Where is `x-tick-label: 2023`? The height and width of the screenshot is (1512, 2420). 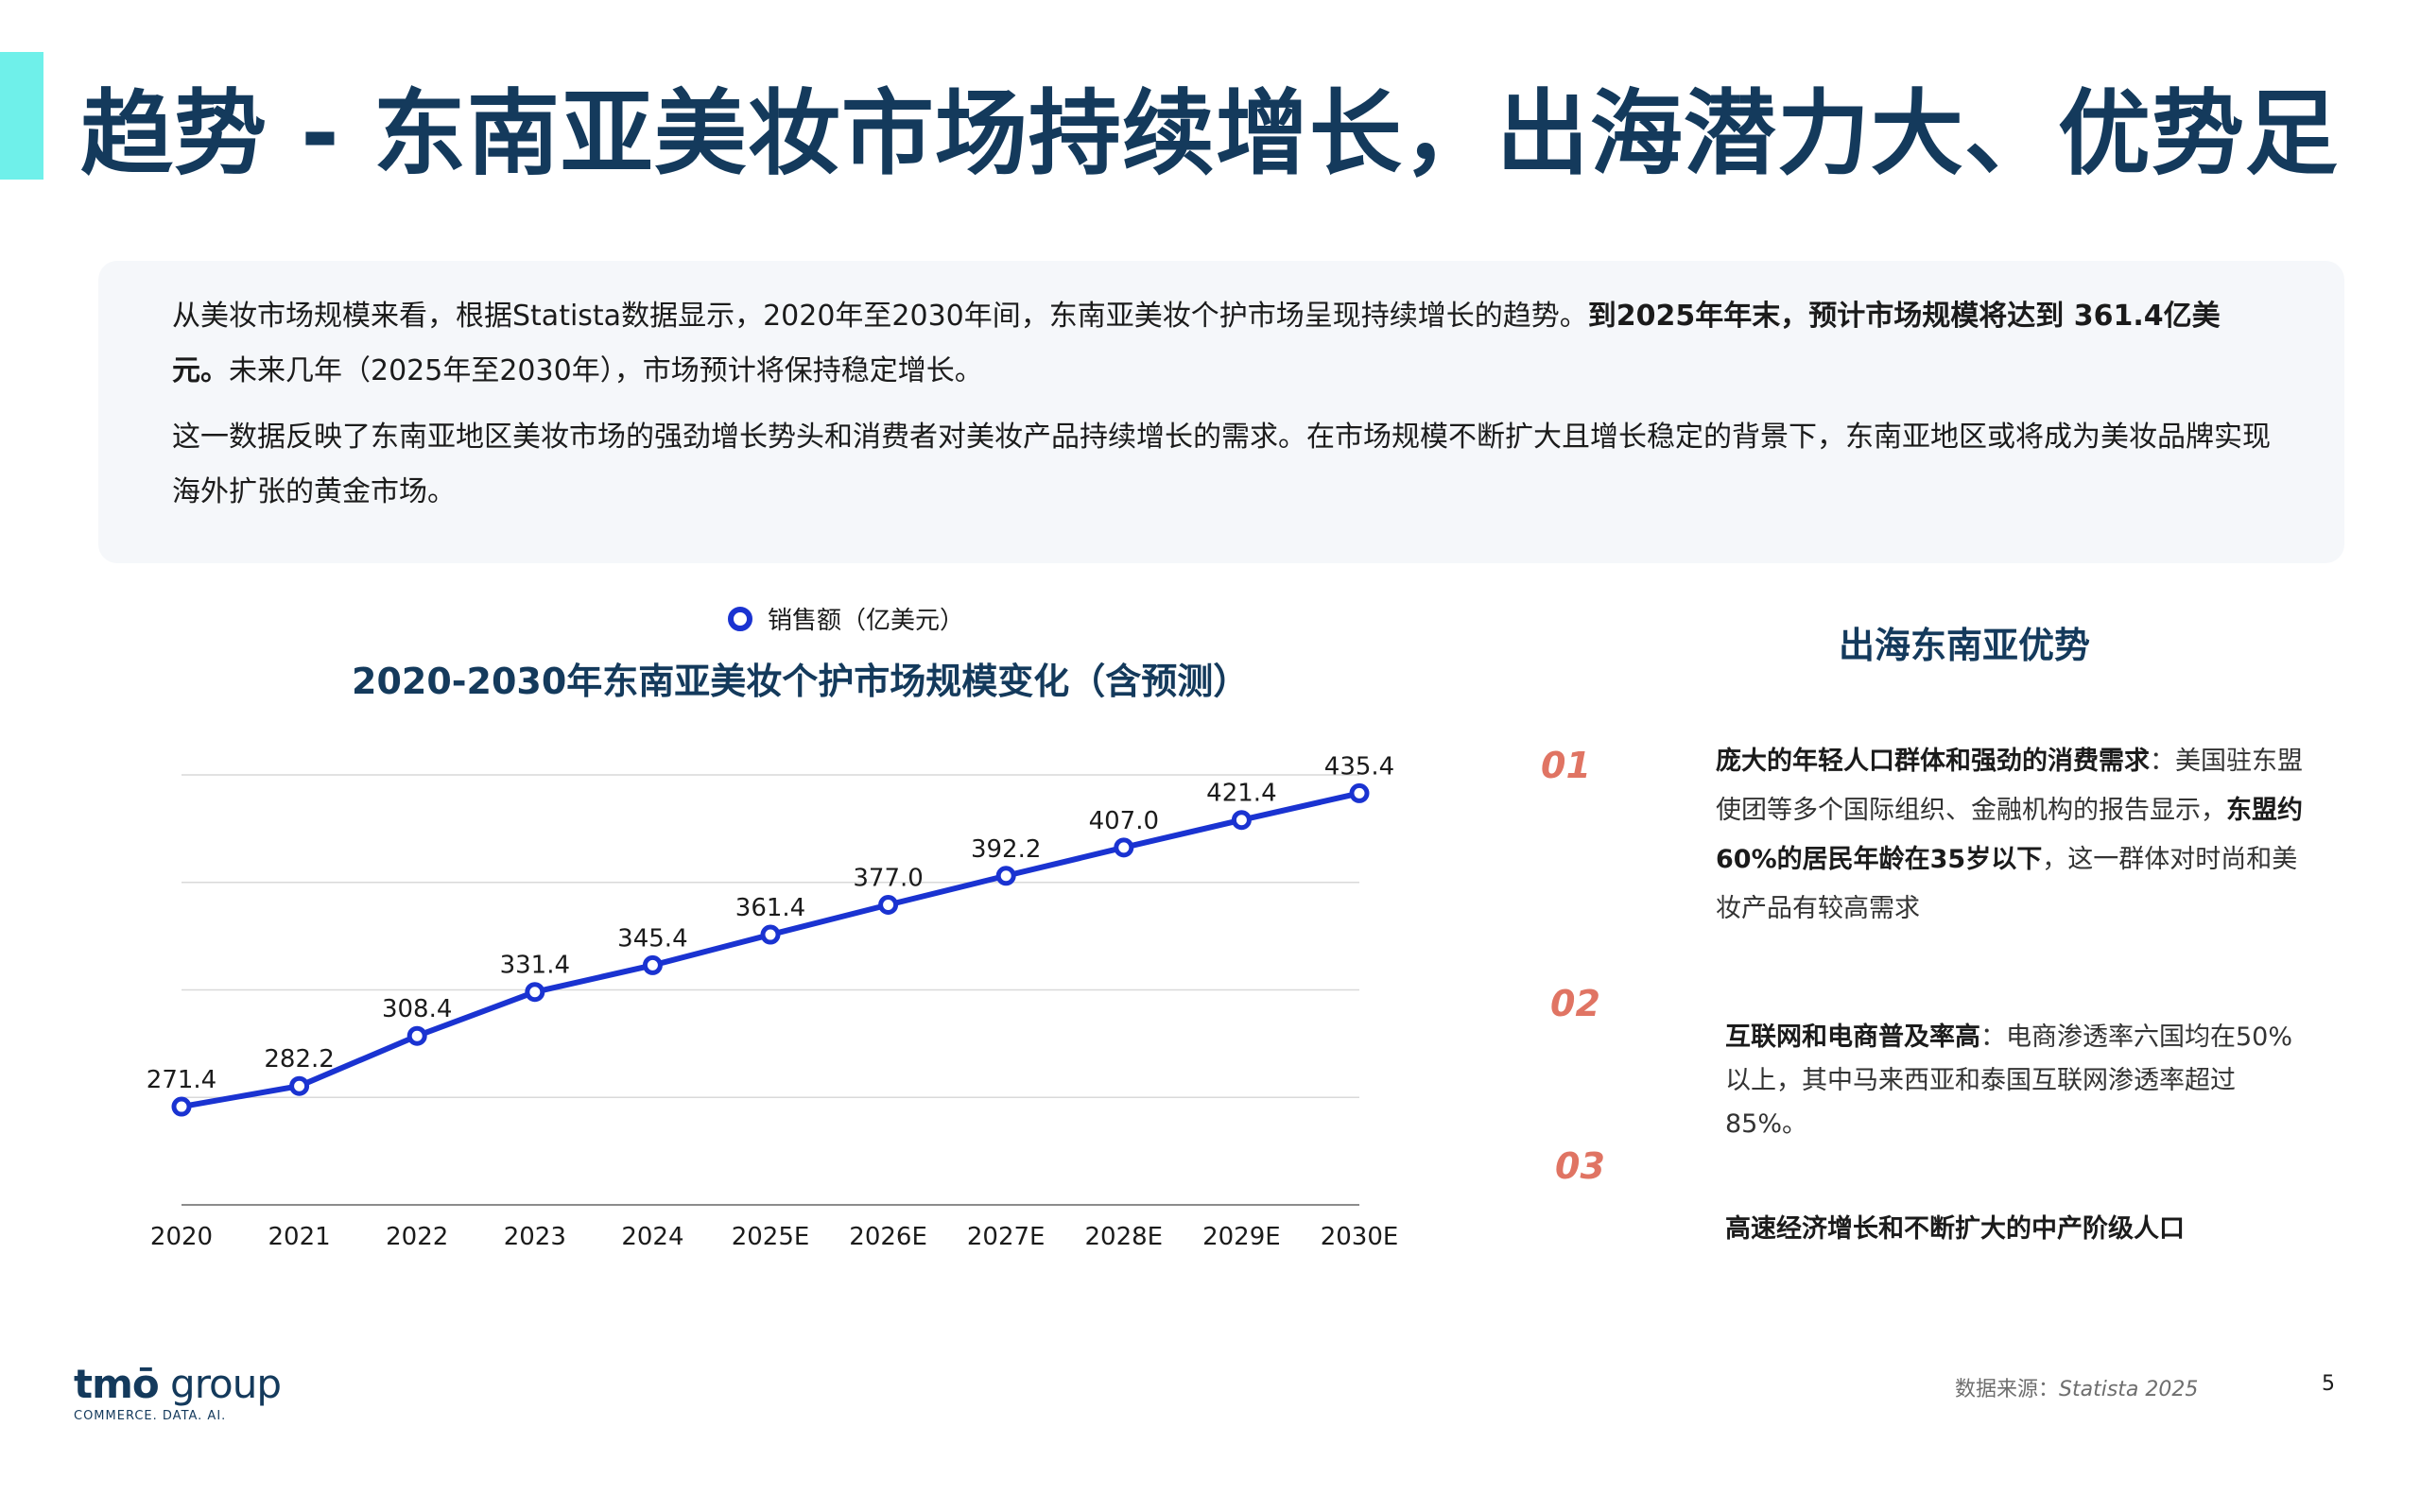 x-tick-label: 2023 is located at coordinates (535, 1237).